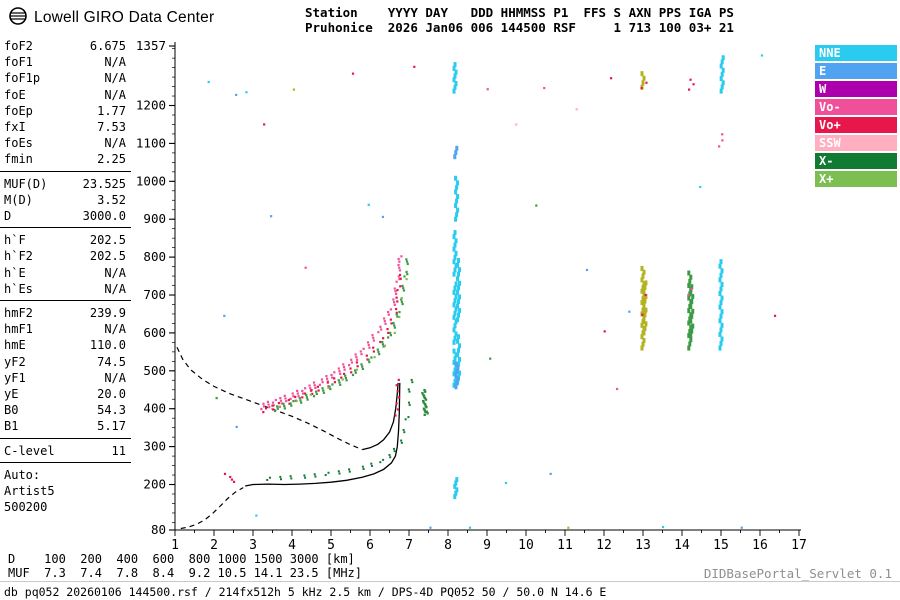 This screenshot has height=600, width=900. What do you see at coordinates (565, 545) in the screenshot?
I see `svg-text: 11` at bounding box center [565, 545].